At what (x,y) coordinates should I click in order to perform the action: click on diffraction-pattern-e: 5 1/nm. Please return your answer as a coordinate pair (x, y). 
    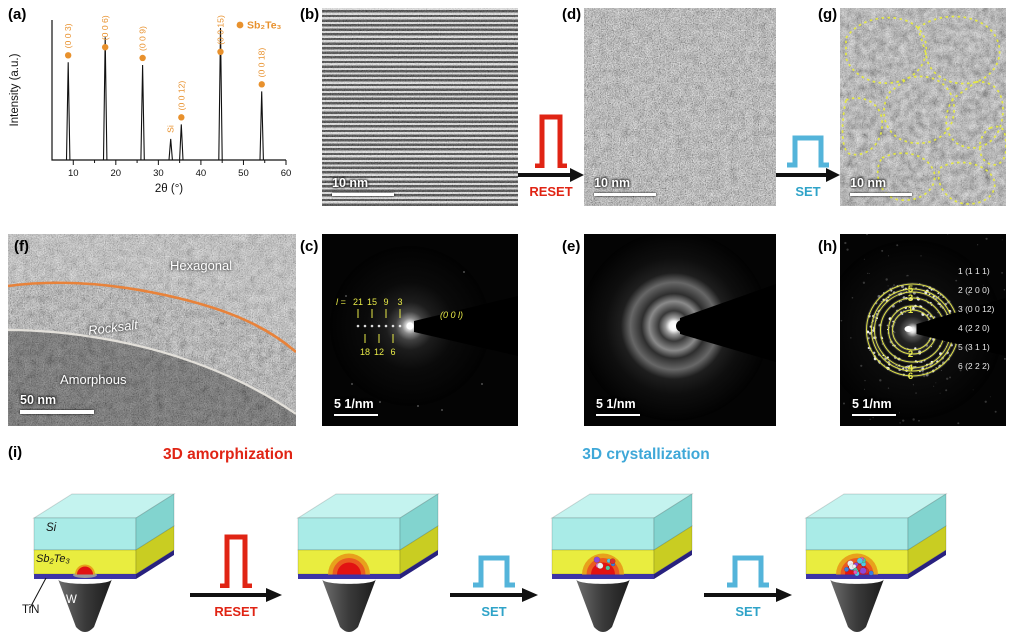
    Looking at the image, I should click on (680, 330).